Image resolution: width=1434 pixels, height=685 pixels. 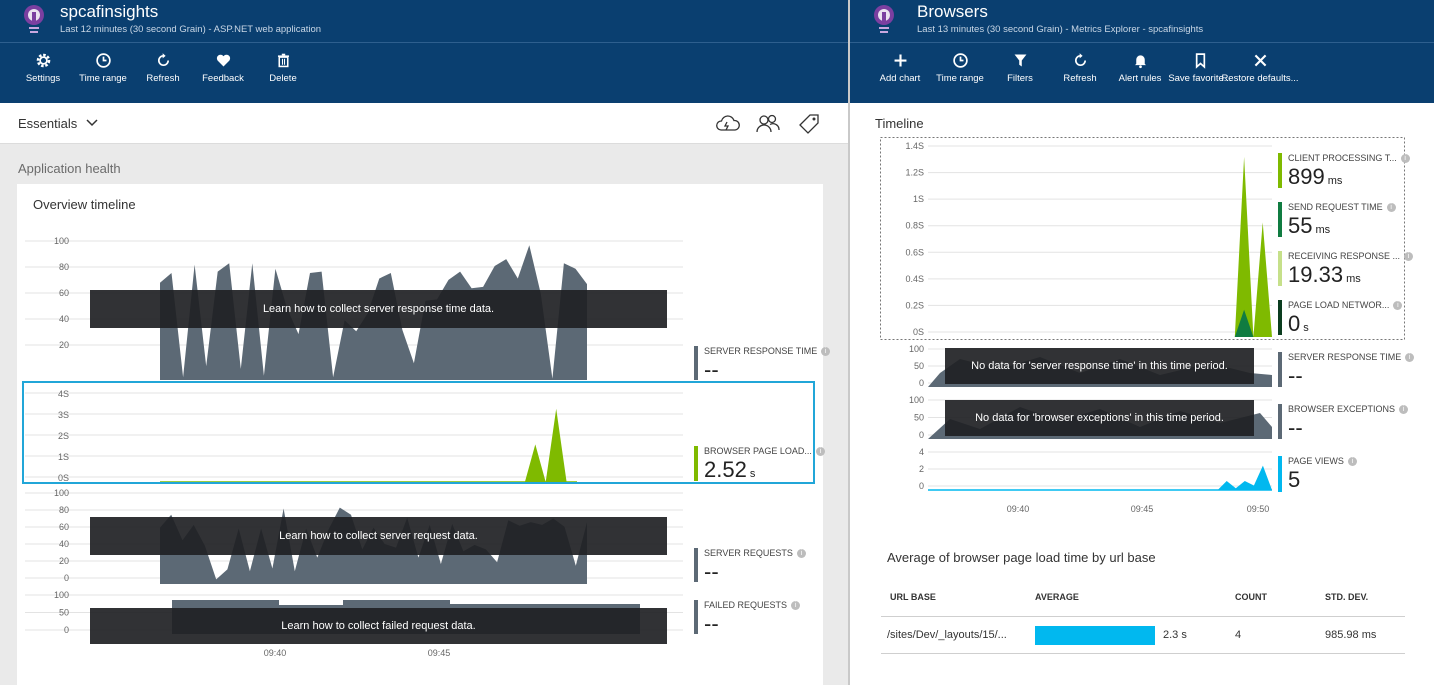 What do you see at coordinates (900, 68) in the screenshot?
I see `add-chart-button: Add chart` at bounding box center [900, 68].